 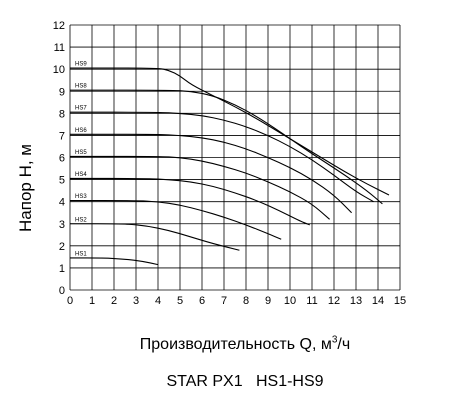 I want to click on x-tick-label: 12, so click(x=334, y=301).